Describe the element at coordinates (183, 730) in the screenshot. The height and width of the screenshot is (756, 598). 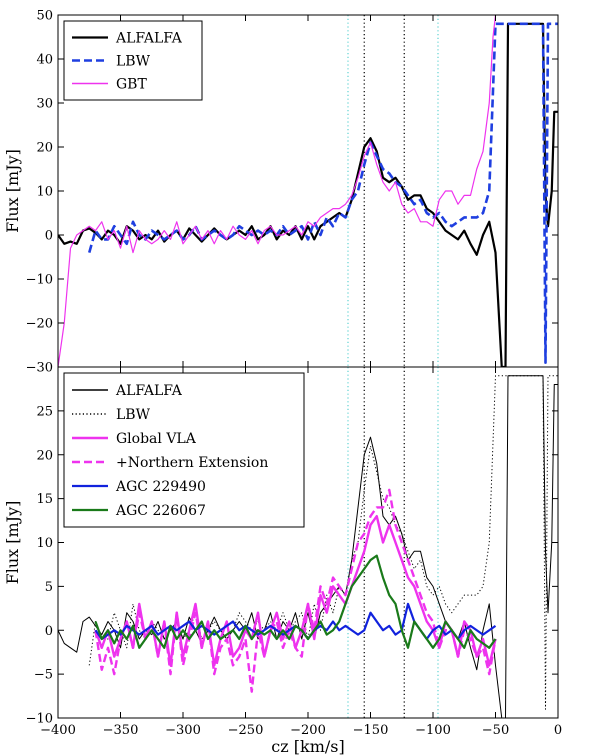
I see `x-tick-label: −300` at that location.